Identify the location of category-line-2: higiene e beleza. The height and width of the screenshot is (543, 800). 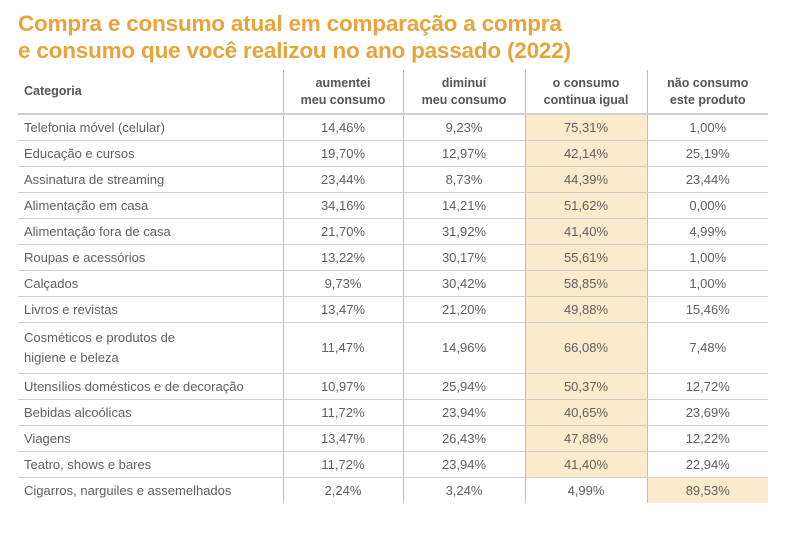
(71, 357).